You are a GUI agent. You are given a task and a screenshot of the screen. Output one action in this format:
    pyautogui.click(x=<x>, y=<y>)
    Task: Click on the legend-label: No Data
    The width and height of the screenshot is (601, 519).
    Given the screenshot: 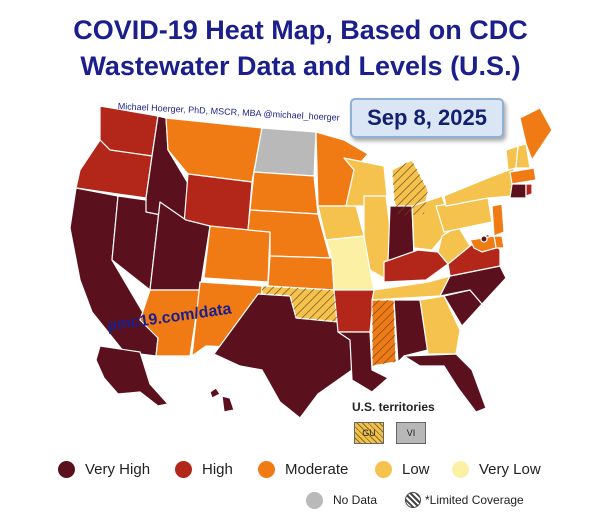 What is the action you would take?
    pyautogui.click(x=355, y=500)
    